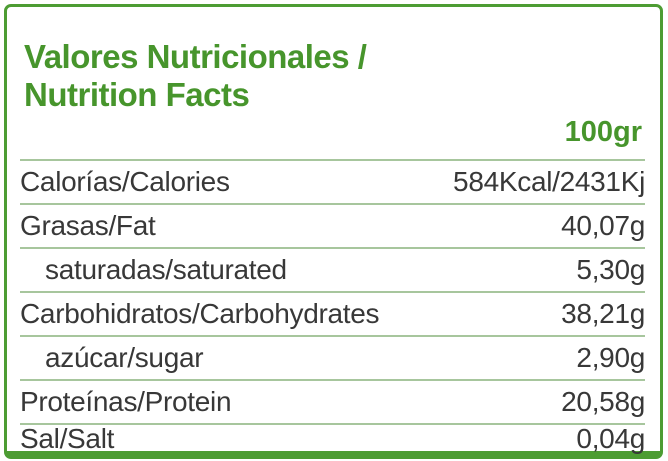 The width and height of the screenshot is (668, 461). I want to click on nutrient-row-saturated: saturadas/saturated 5,30g, so click(332, 269).